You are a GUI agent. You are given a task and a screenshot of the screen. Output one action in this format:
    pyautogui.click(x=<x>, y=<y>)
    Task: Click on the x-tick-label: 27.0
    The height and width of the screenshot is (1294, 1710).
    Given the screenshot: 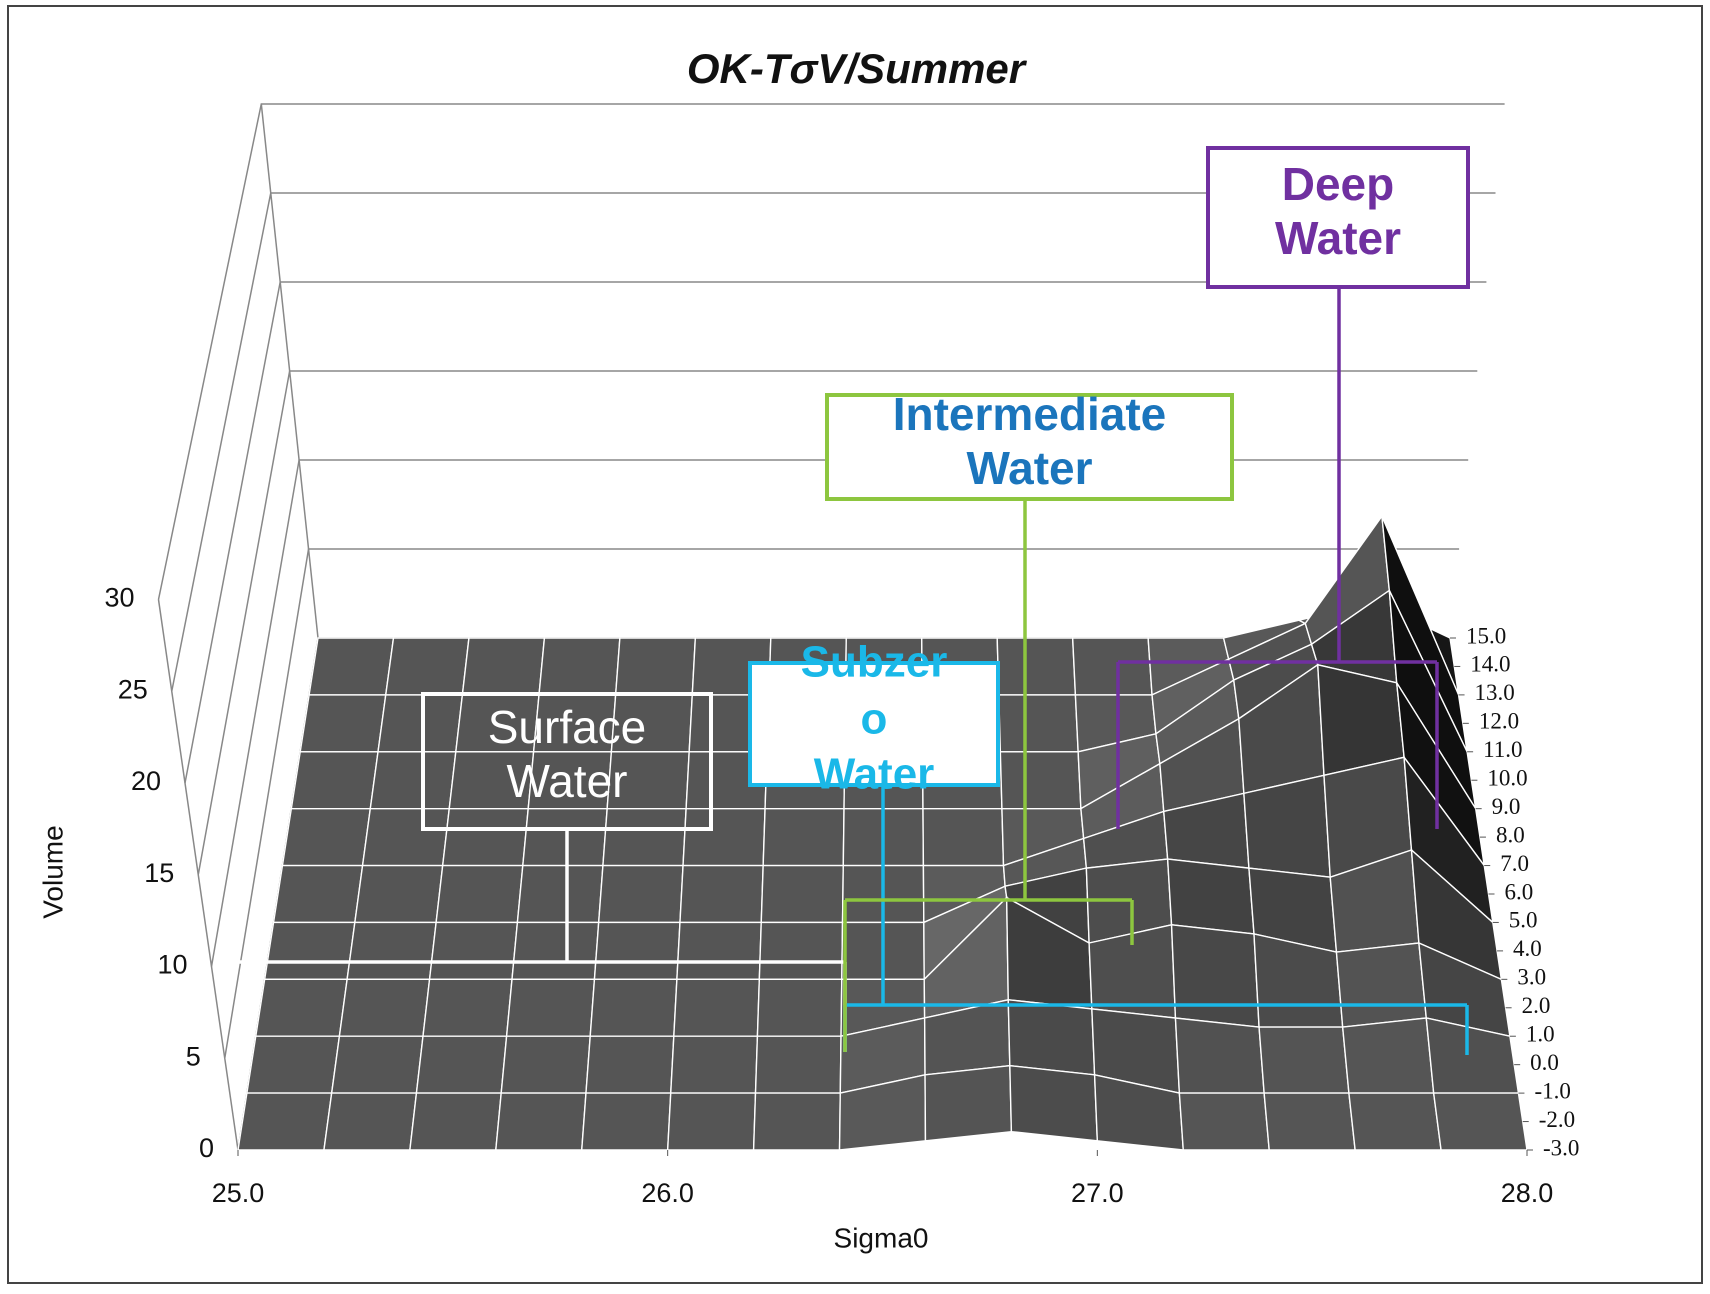 What is the action you would take?
    pyautogui.click(x=1097, y=1193)
    